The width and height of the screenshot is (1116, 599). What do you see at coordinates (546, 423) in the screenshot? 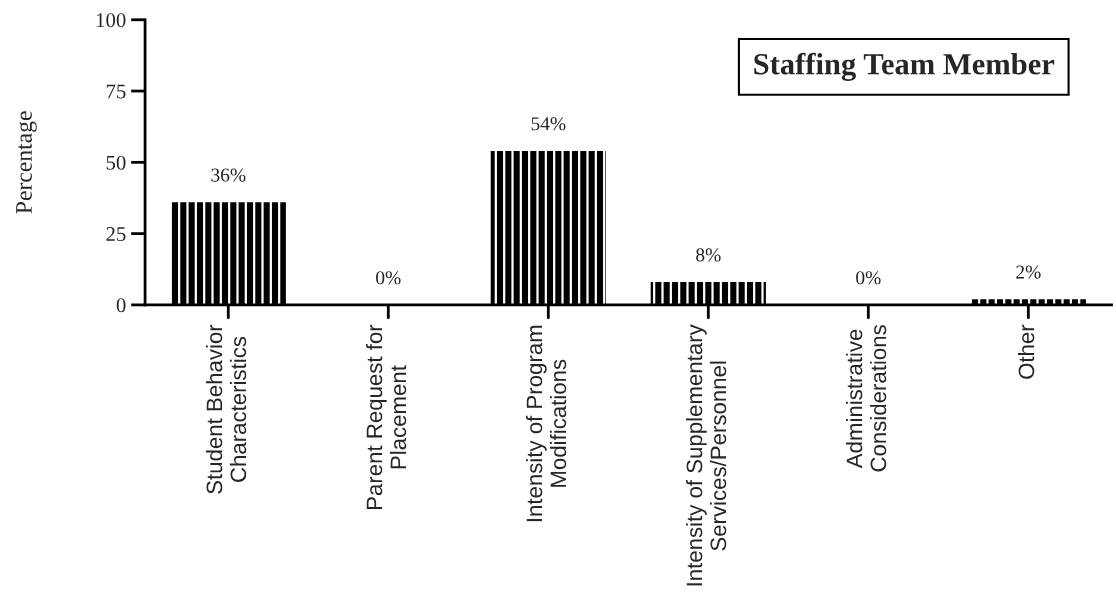
I see `x-tick-label: Intensity of Program Modifications` at bounding box center [546, 423].